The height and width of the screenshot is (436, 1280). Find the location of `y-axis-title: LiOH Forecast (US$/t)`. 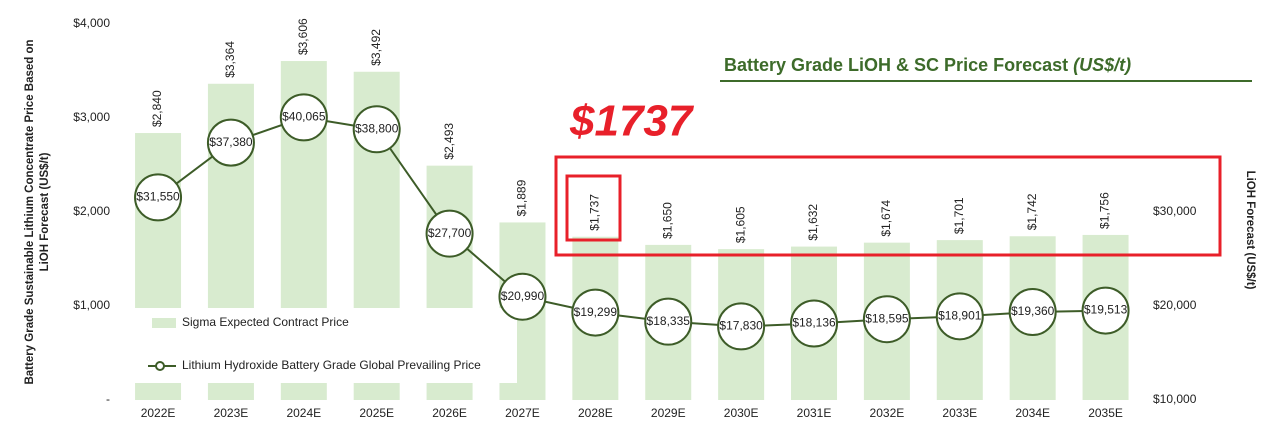

y-axis-title: LiOH Forecast (US$/t) is located at coordinates (45, 211).